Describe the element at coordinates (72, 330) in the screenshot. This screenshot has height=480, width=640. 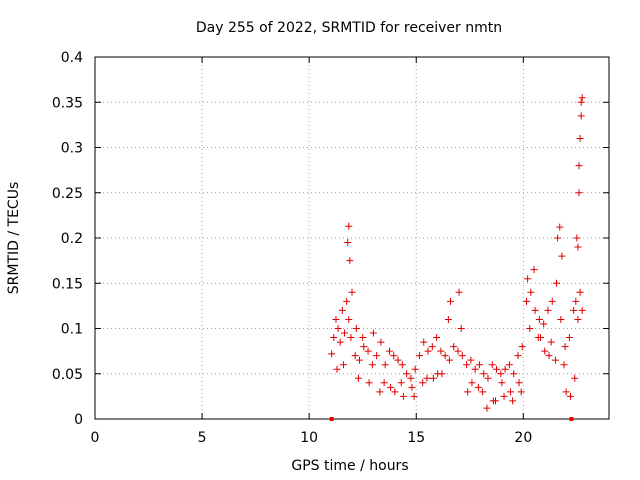
I see `y-tick-label: 0.1` at that location.